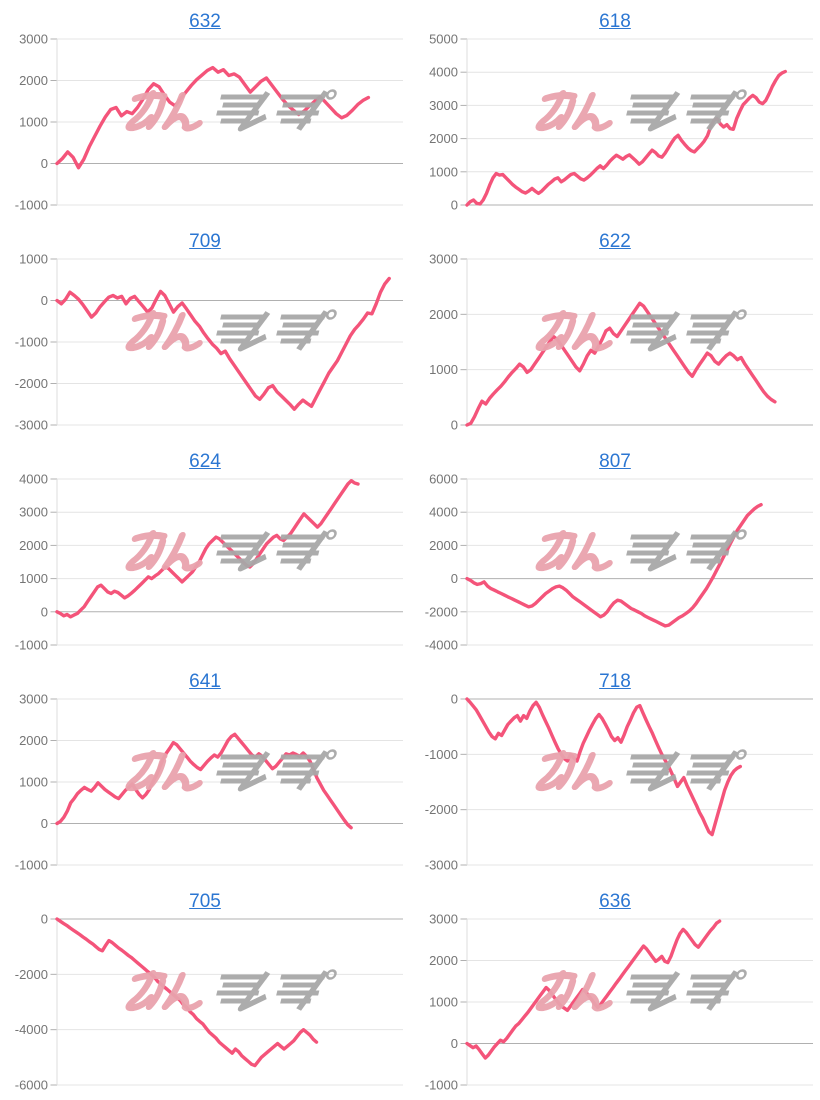  I want to click on chart-cell: 624 4000 3000 2000 1000 0 -1000, so click(205, 550).